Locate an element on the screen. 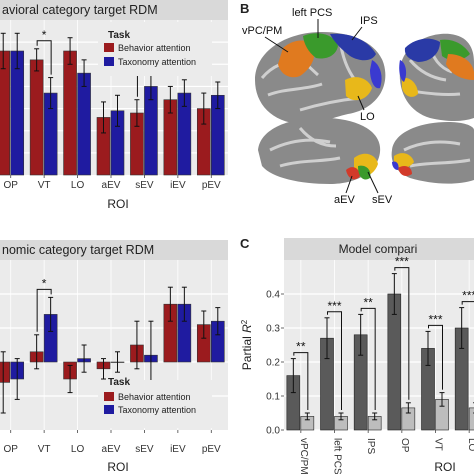 The width and height of the screenshot is (474, 474). legend-bottom-box is located at coordinates (155, 404).